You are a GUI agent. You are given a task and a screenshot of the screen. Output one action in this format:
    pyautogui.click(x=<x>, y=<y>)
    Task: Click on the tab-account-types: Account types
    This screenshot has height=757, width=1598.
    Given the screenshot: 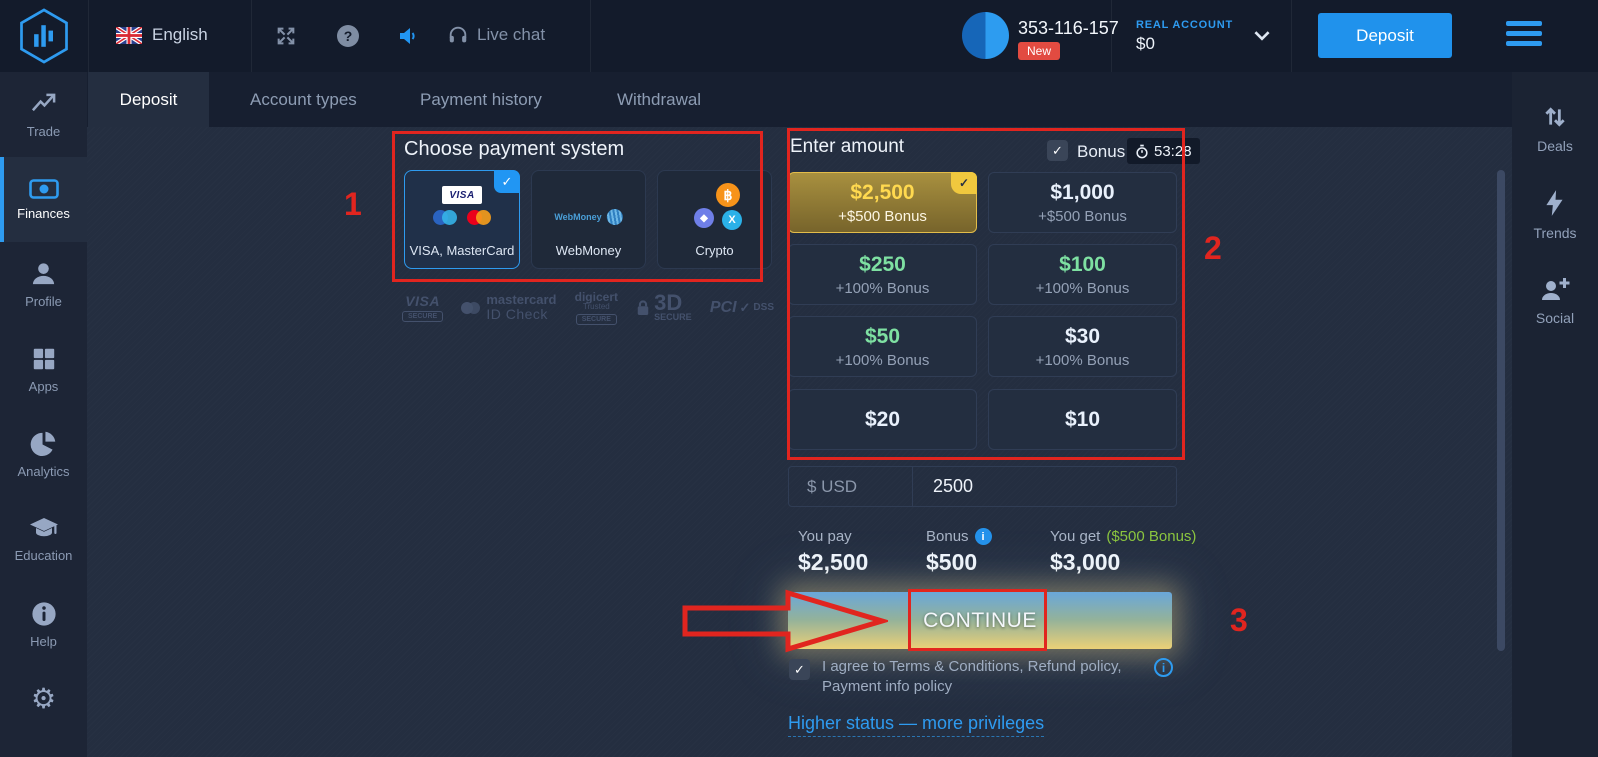 What is the action you would take?
    pyautogui.click(x=303, y=99)
    